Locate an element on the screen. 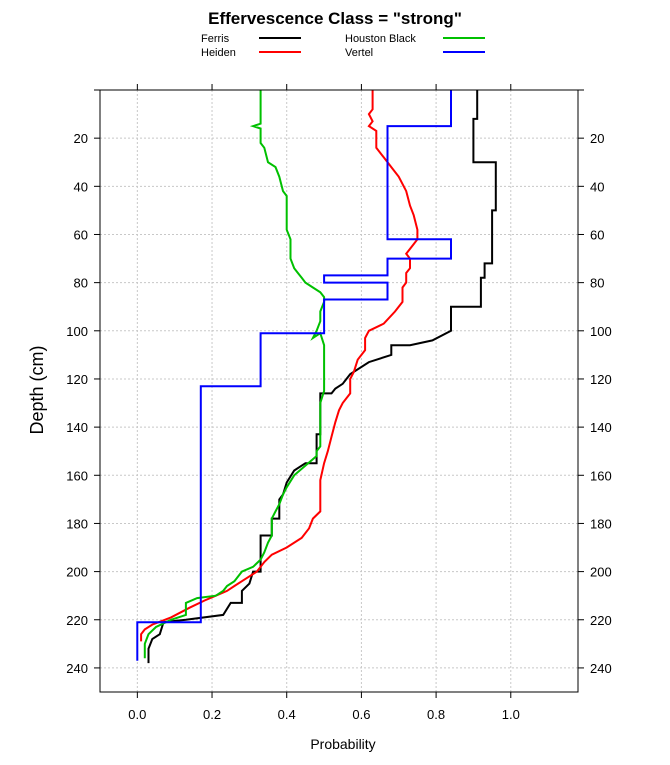  x-tick-label: 0.4 is located at coordinates (287, 714).